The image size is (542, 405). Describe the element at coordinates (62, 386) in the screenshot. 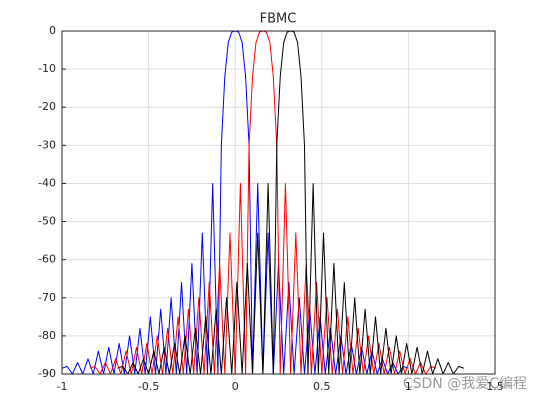

I see `x-tick-label: -1` at that location.